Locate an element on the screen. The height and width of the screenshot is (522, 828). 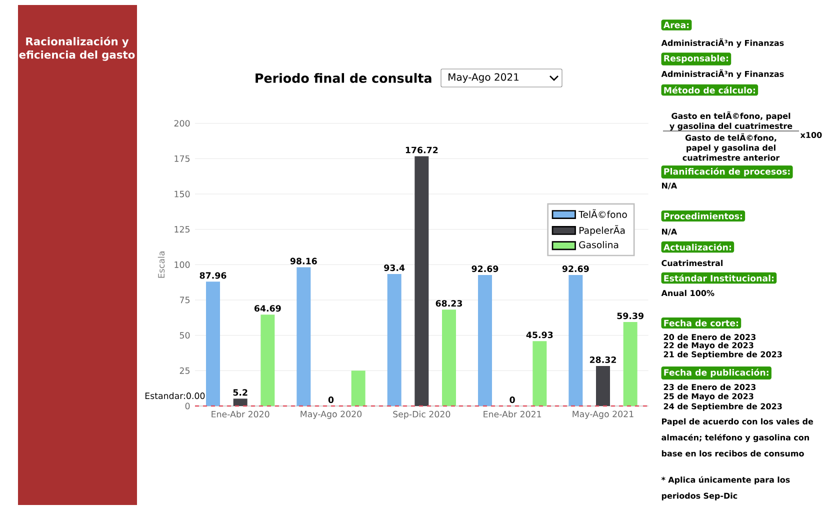
y-tick-label: 200 is located at coordinates (182, 123).